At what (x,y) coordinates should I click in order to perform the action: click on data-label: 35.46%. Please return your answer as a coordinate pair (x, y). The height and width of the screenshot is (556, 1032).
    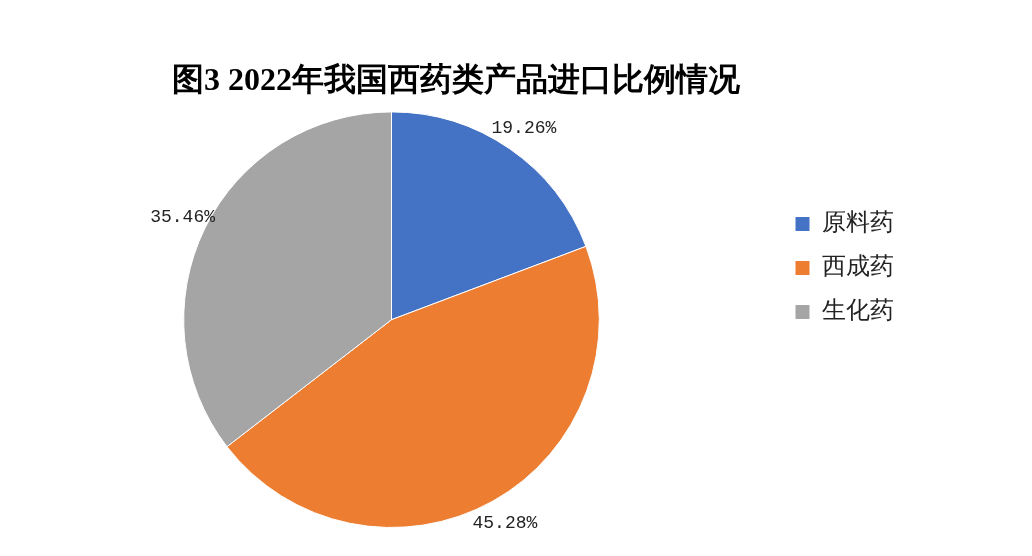
    Looking at the image, I should click on (183, 216).